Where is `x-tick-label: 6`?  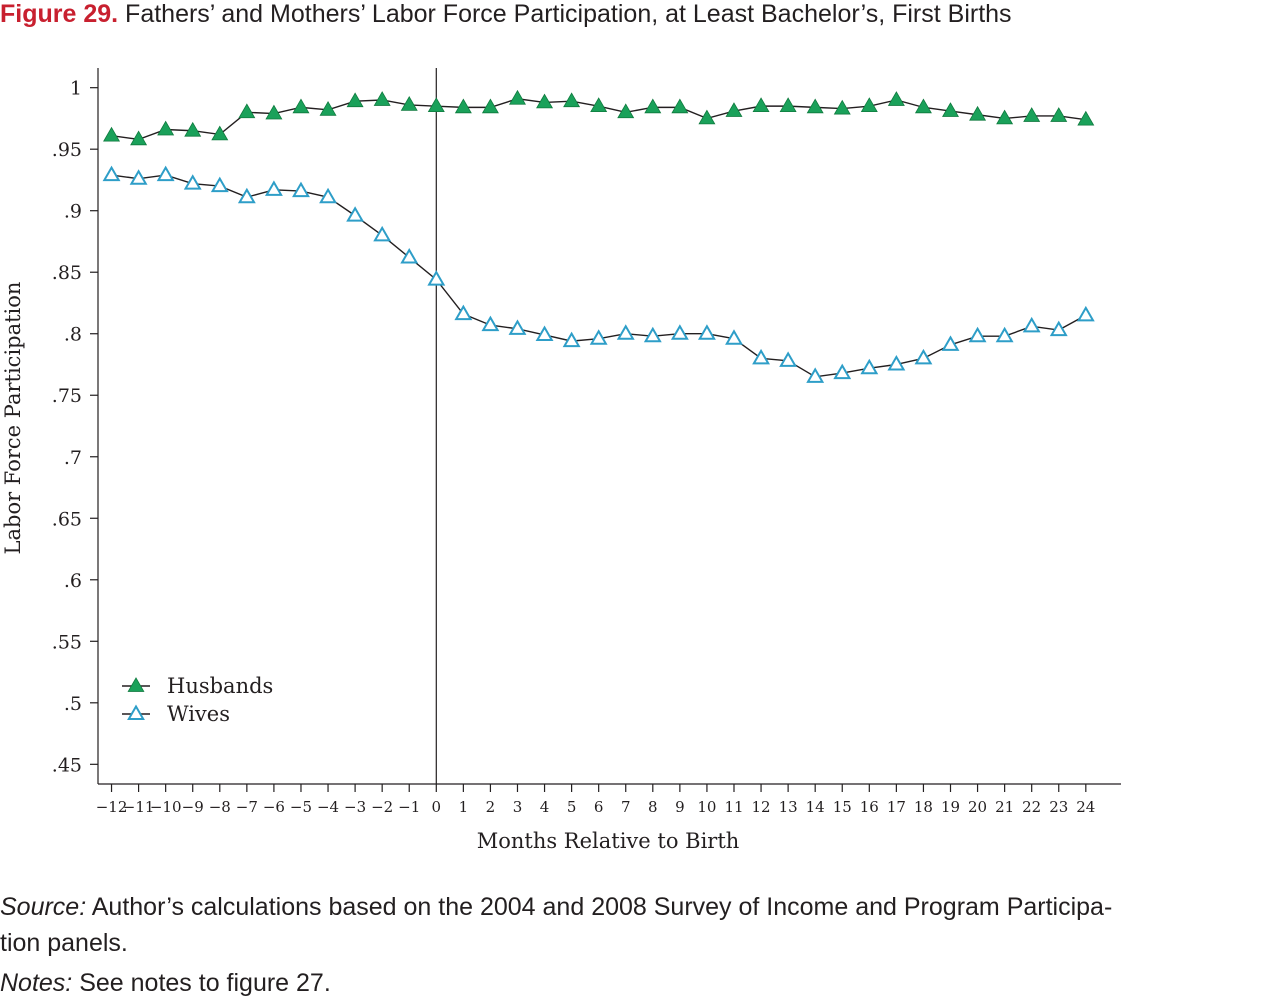 x-tick-label: 6 is located at coordinates (599, 807).